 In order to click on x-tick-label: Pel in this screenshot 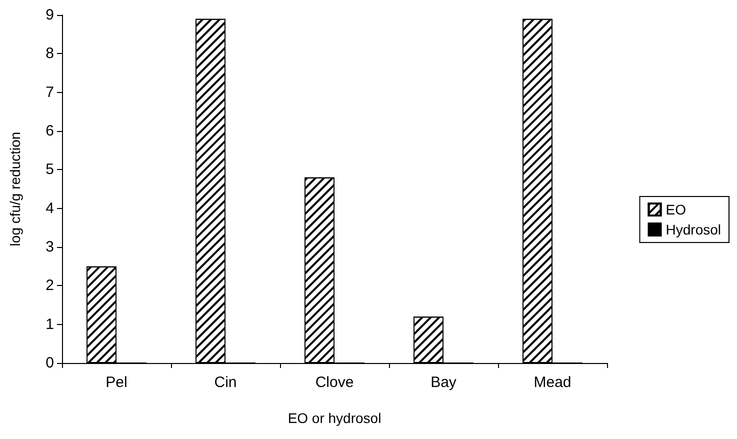, I will do `click(117, 382)`.